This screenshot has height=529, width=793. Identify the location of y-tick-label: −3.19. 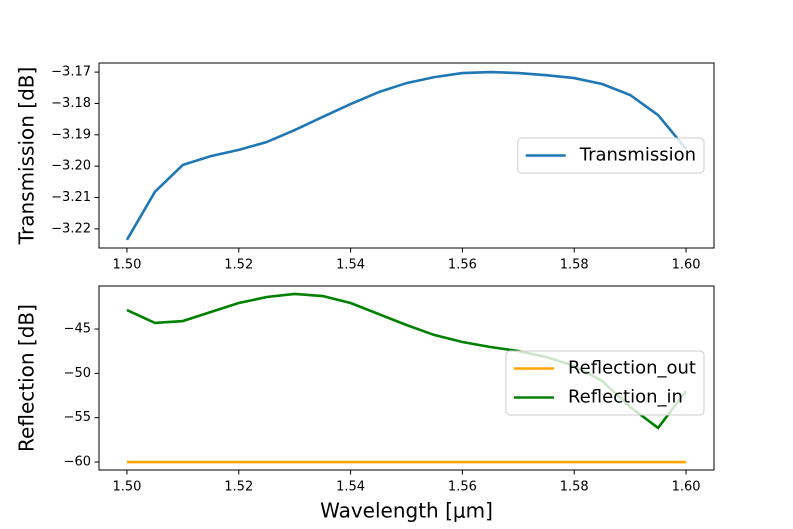
(71, 134).